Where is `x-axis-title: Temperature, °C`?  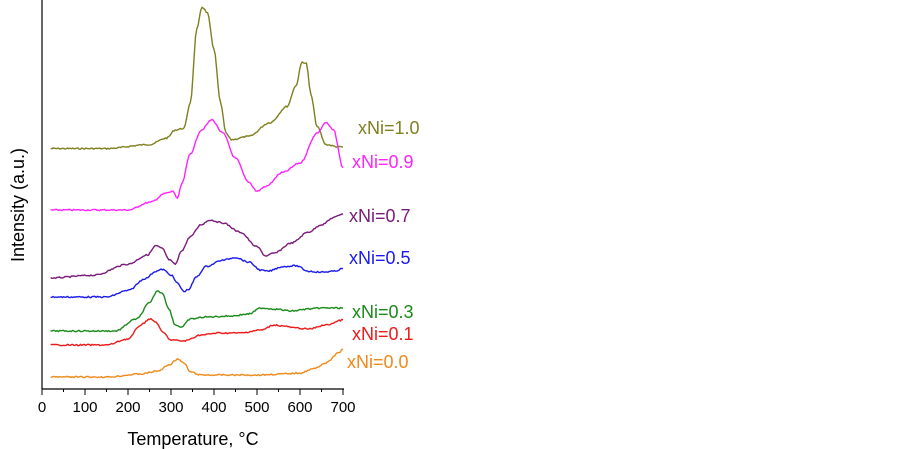 x-axis-title: Temperature, °C is located at coordinates (192, 439).